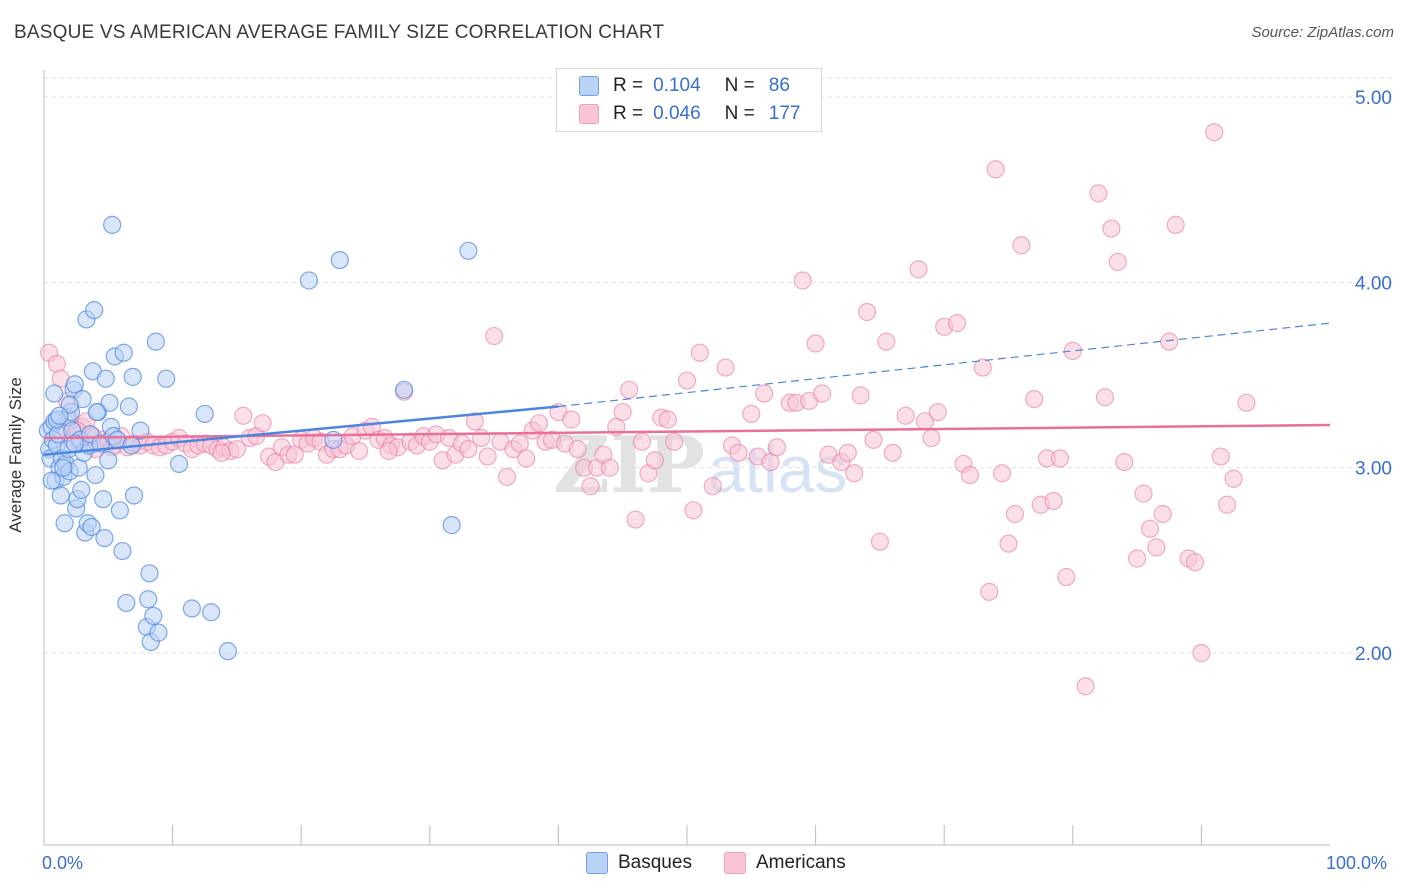 The width and height of the screenshot is (1406, 892). I want to click on source-label: Source: ZipAtlas.com, so click(1322, 32).